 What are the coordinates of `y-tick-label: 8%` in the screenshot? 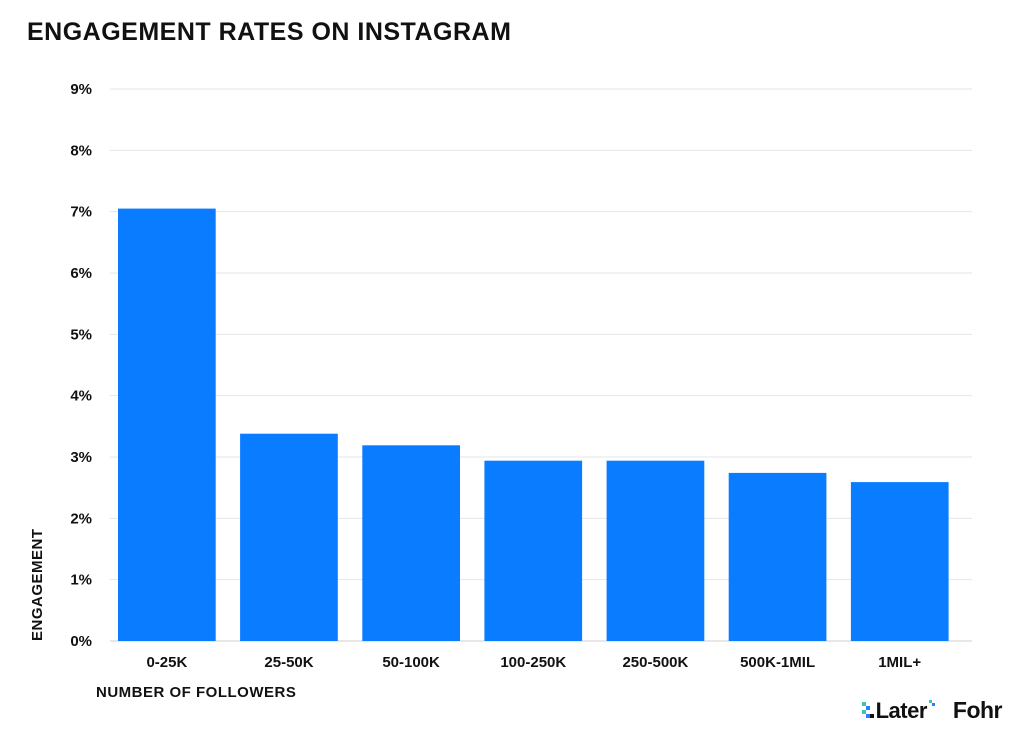 It's located at (81, 150).